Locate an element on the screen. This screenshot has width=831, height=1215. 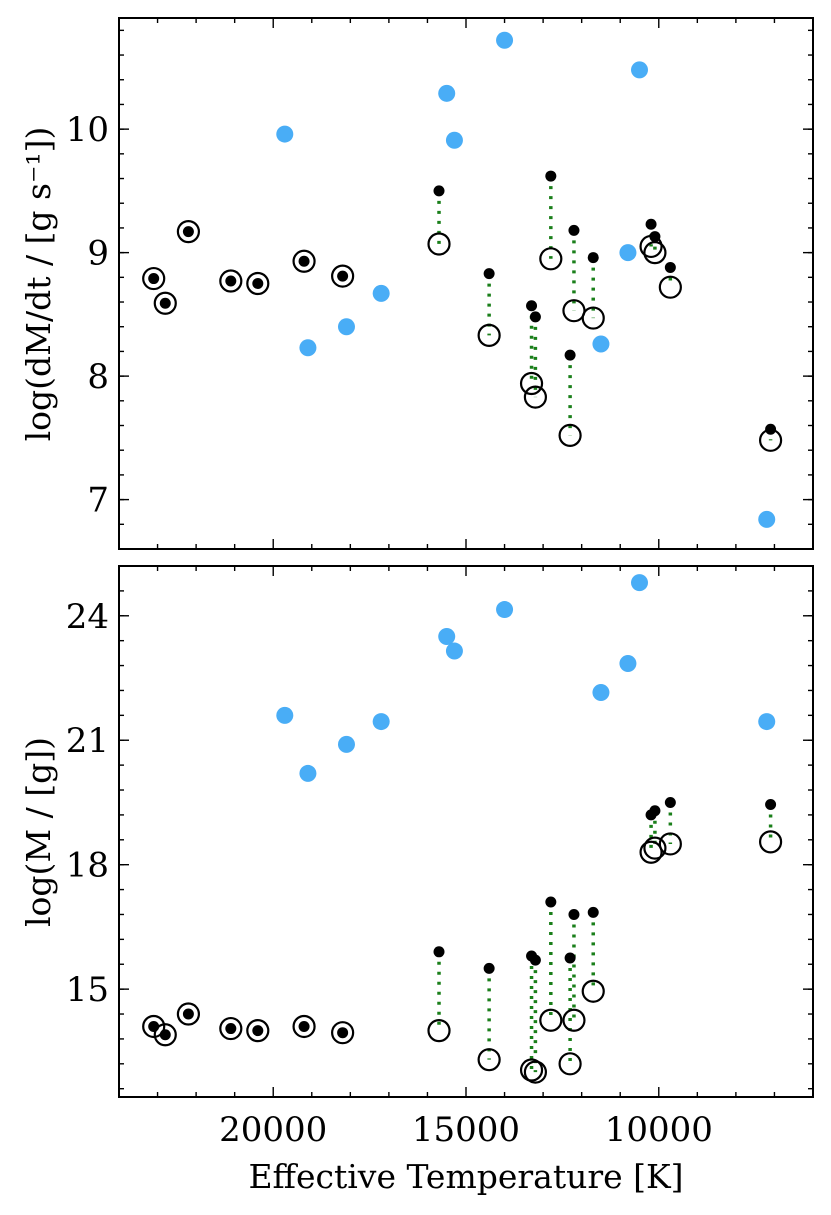
y-tick-label: 10 is located at coordinates (87, 130).